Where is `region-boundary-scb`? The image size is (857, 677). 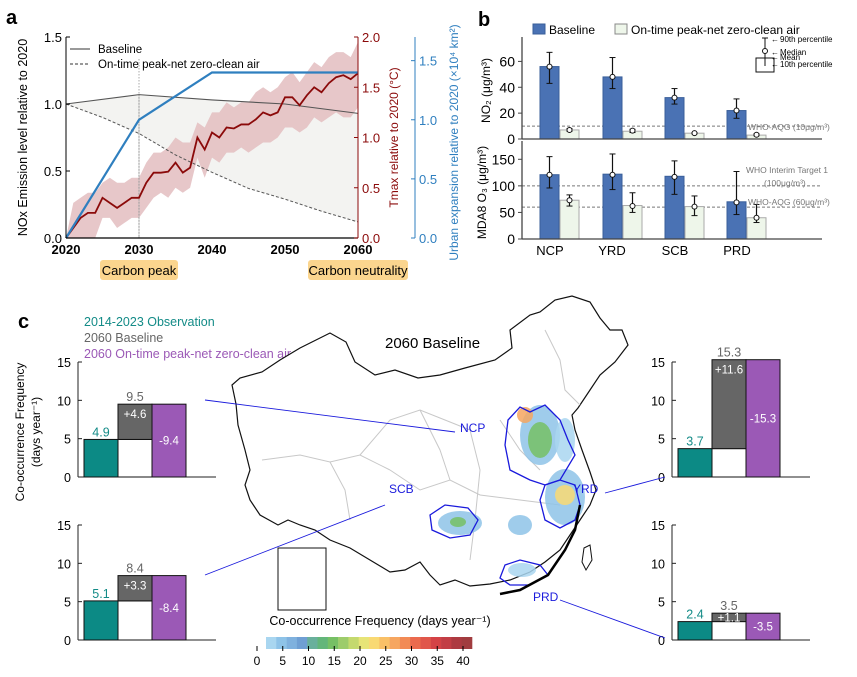 region-boundary-scb is located at coordinates (454, 521).